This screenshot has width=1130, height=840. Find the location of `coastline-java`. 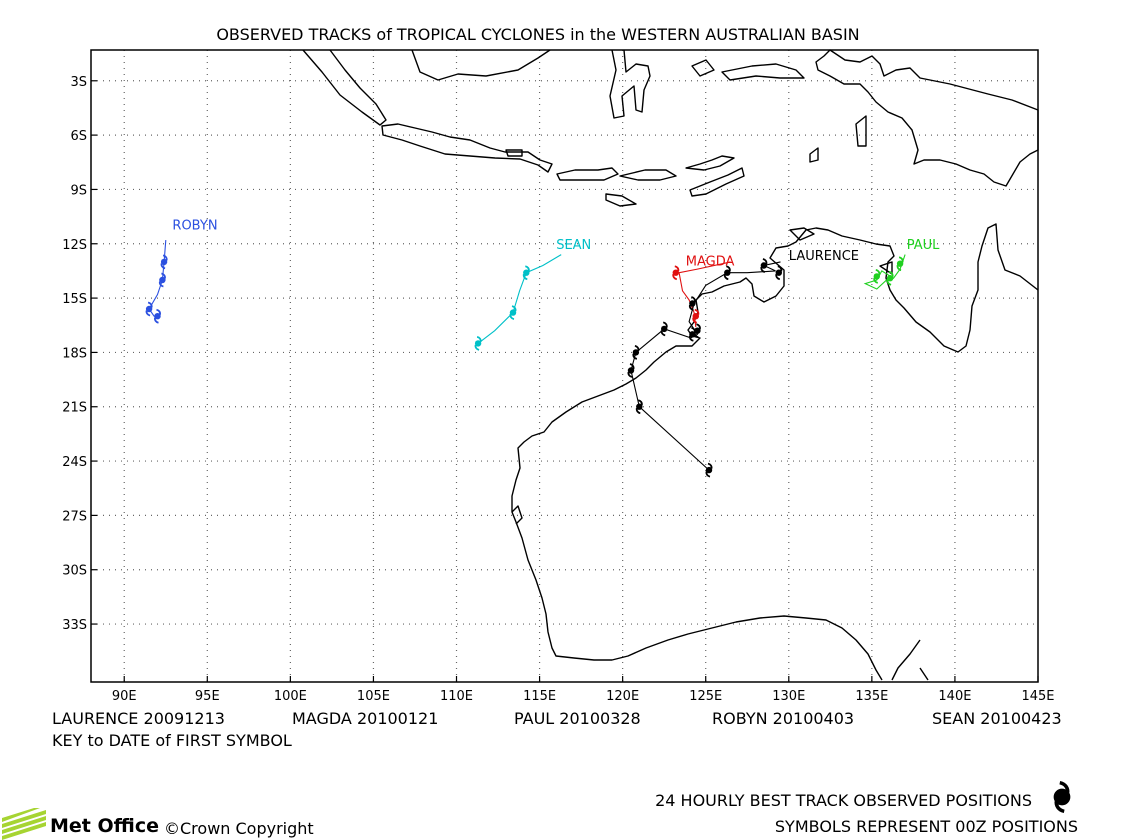

coastline-java is located at coordinates (467, 148).